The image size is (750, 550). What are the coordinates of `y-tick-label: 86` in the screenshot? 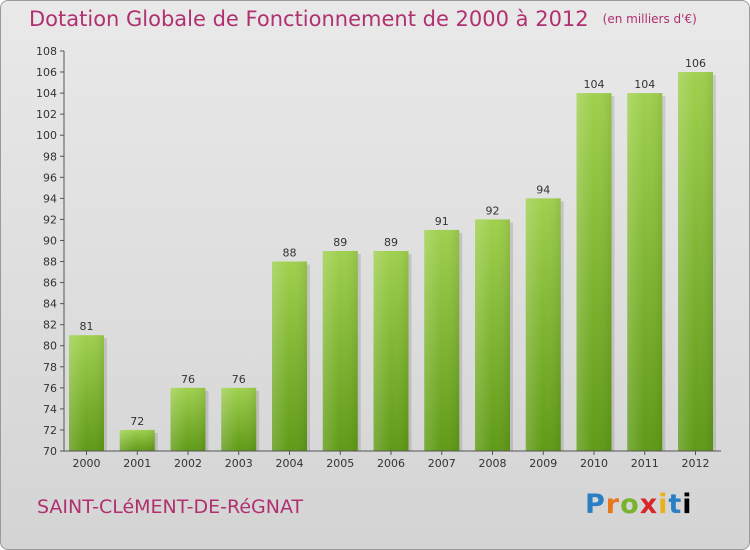 It's located at (50, 283).